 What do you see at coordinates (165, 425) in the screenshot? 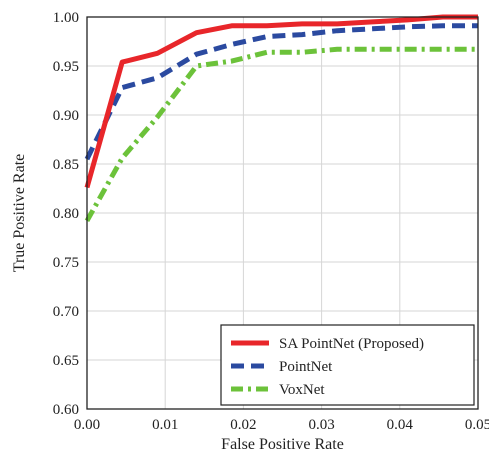
I see `x-tick-label: 0.01` at bounding box center [165, 425].